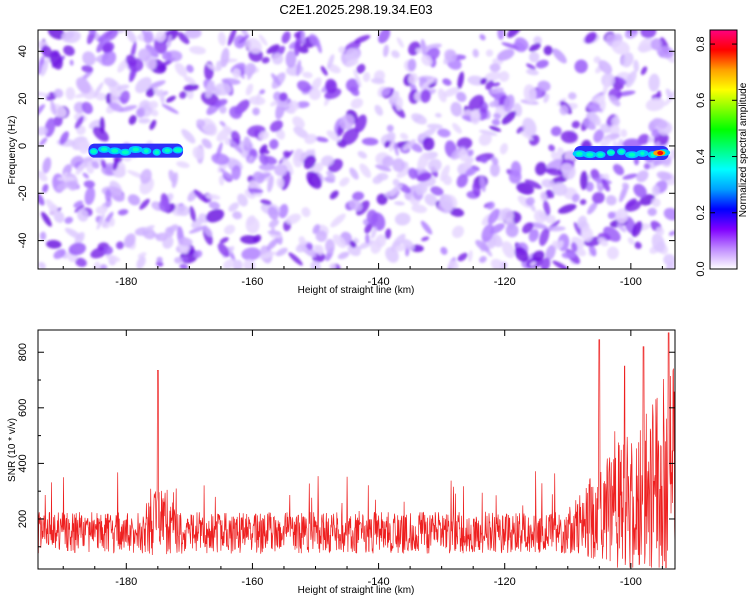 The width and height of the screenshot is (750, 600). What do you see at coordinates (23, 51) in the screenshot?
I see `y-tick-label: 40` at bounding box center [23, 51].